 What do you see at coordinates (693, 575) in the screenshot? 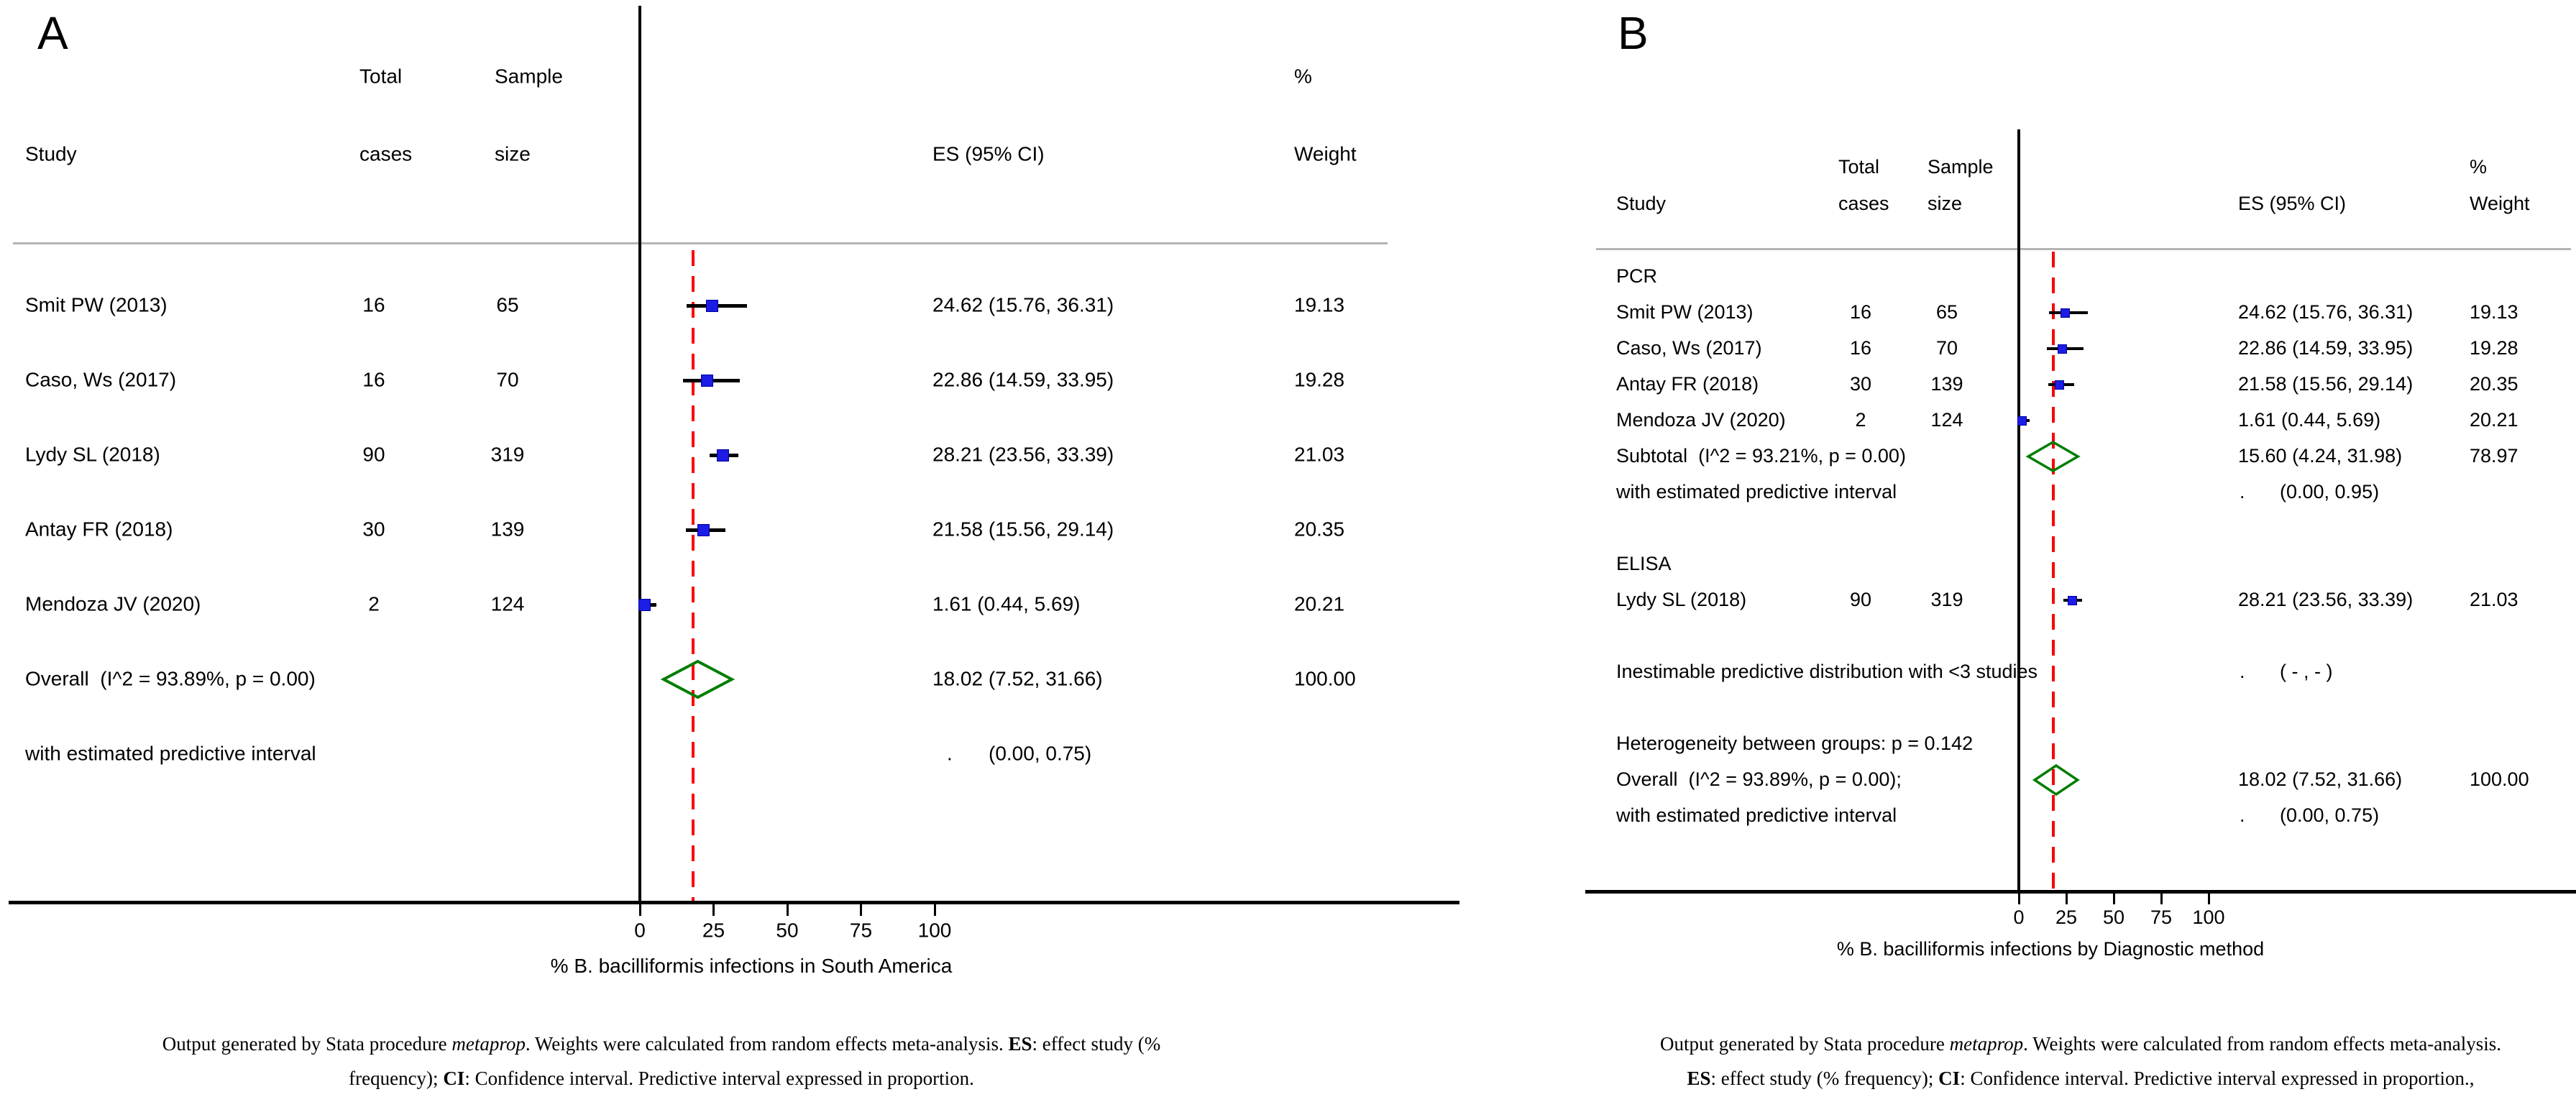
I see `pooled-estimate-reference-line` at bounding box center [693, 575].